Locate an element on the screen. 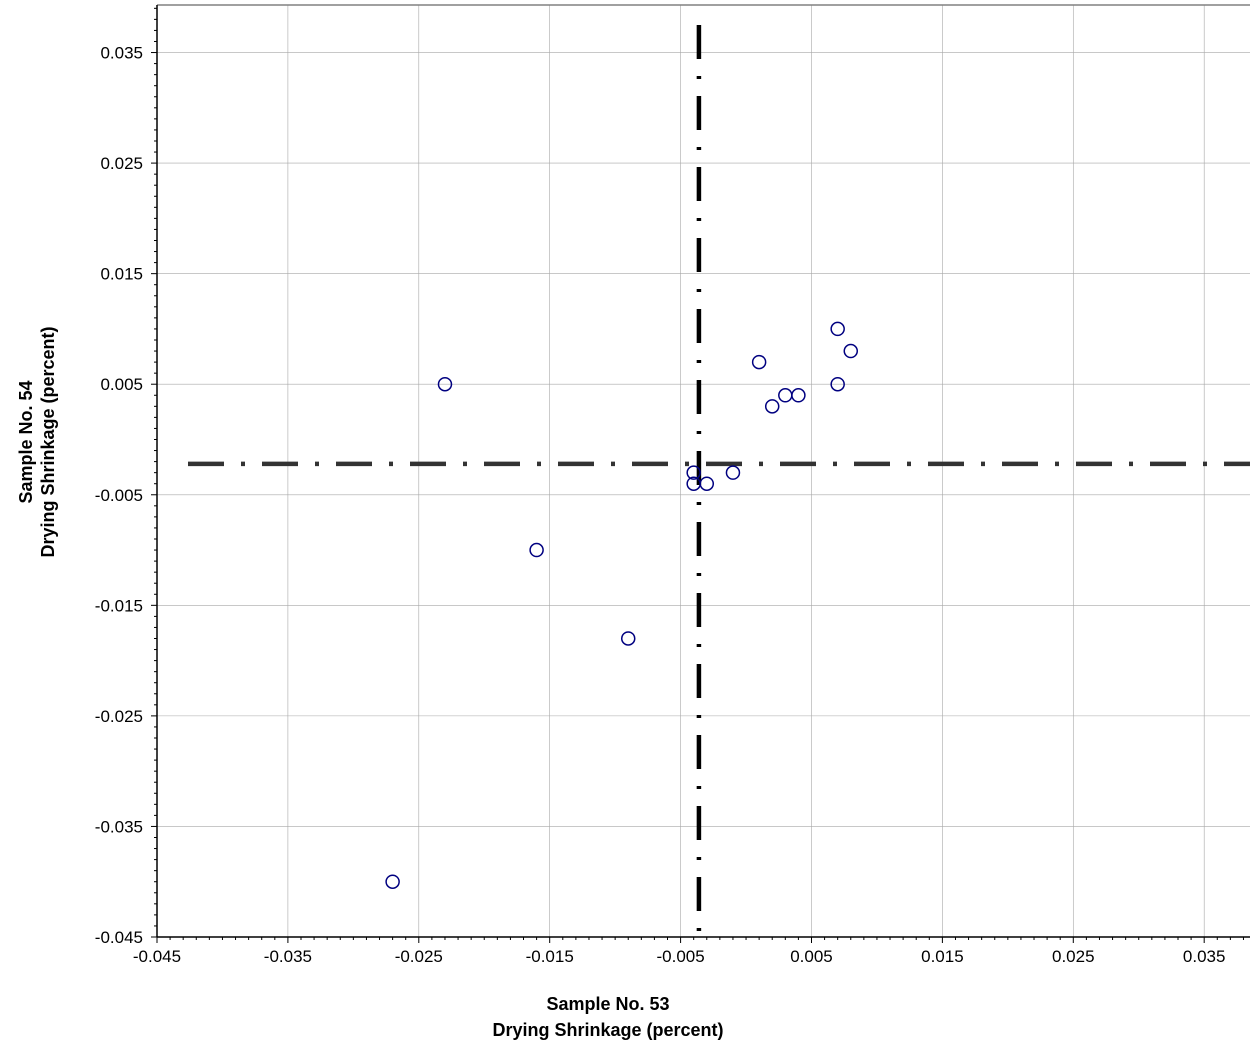 Image resolution: width=1250 pixels, height=1047 pixels. y-tick-label: 0.005 is located at coordinates (121, 384).